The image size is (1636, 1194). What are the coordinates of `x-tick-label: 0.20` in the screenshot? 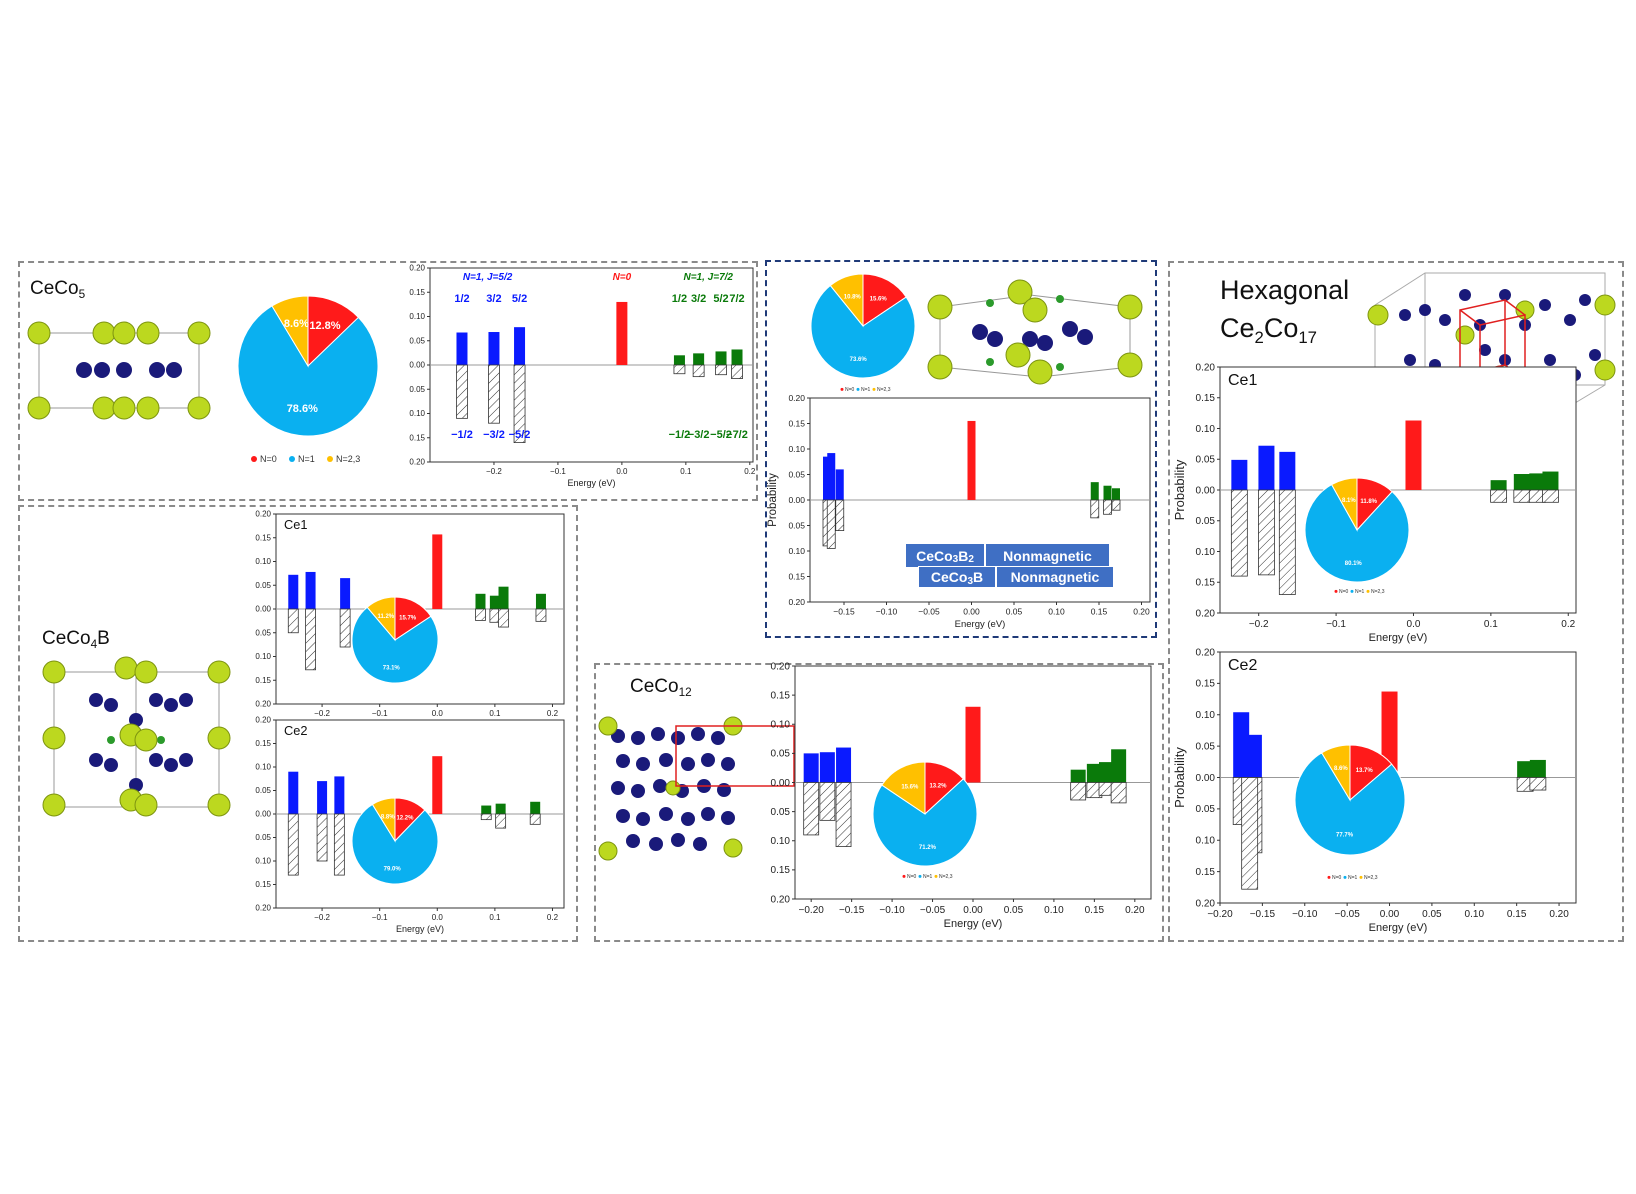 It's located at (1135, 910).